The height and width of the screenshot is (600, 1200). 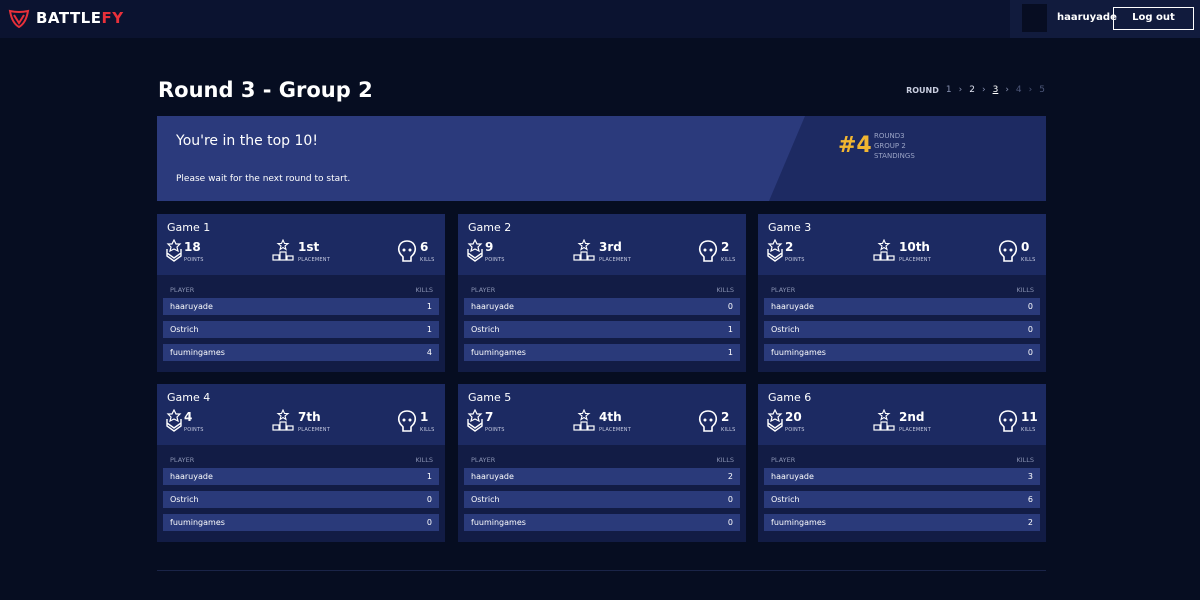 What do you see at coordinates (489, 247) in the screenshot?
I see `points-value: 9` at bounding box center [489, 247].